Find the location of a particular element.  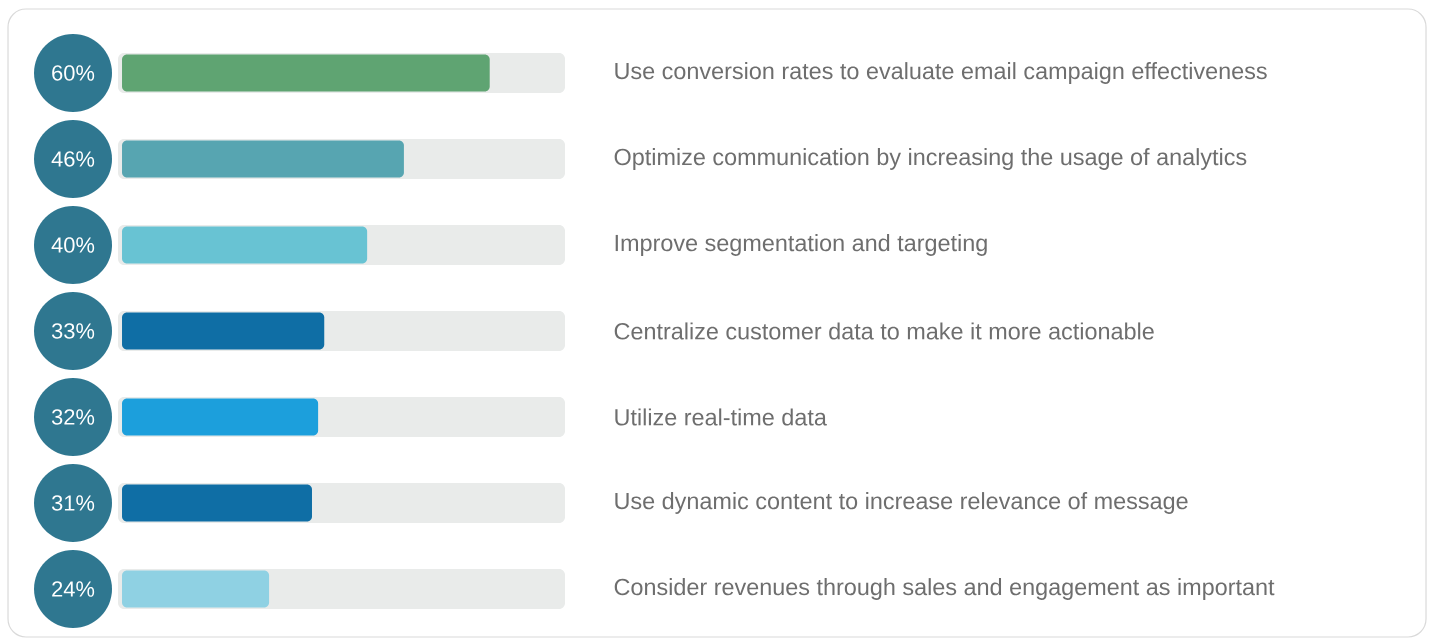

y-tick-label: Centralize customer data to make it more actionable is located at coordinates (884, 331).